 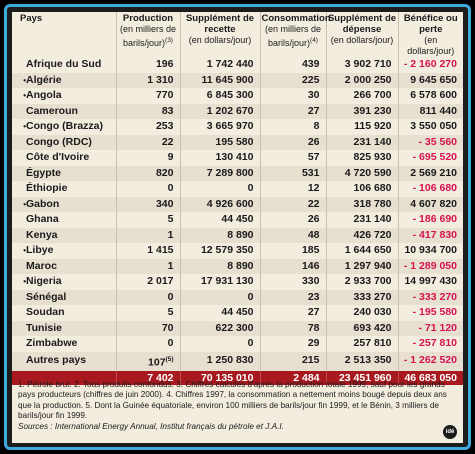 I want to click on consommation-cell: 29, so click(x=293, y=344).